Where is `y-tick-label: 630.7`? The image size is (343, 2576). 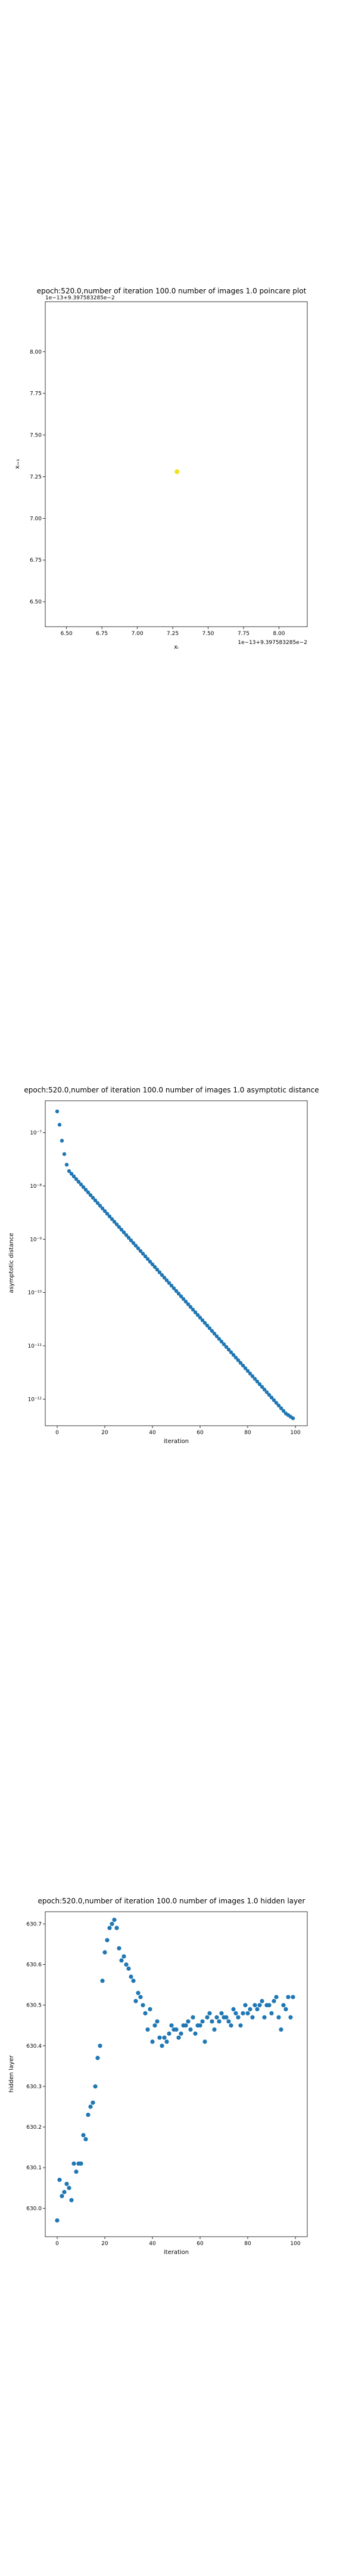
y-tick-label: 630.7 is located at coordinates (34, 1924).